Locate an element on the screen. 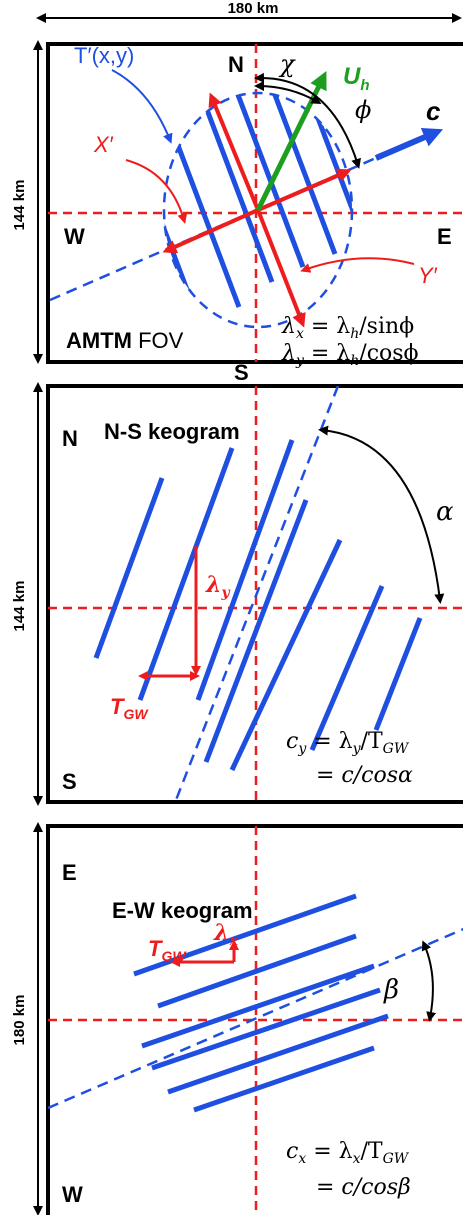 Image resolution: width=463 pixels, height=1215 pixels. fov-label: AMTM FOV is located at coordinates (125, 340).